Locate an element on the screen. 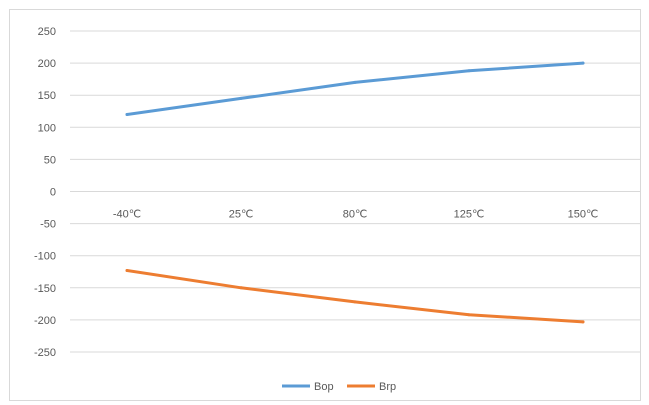 Image resolution: width=649 pixels, height=405 pixels. y-tick-label-3: 100 is located at coordinates (47, 128).